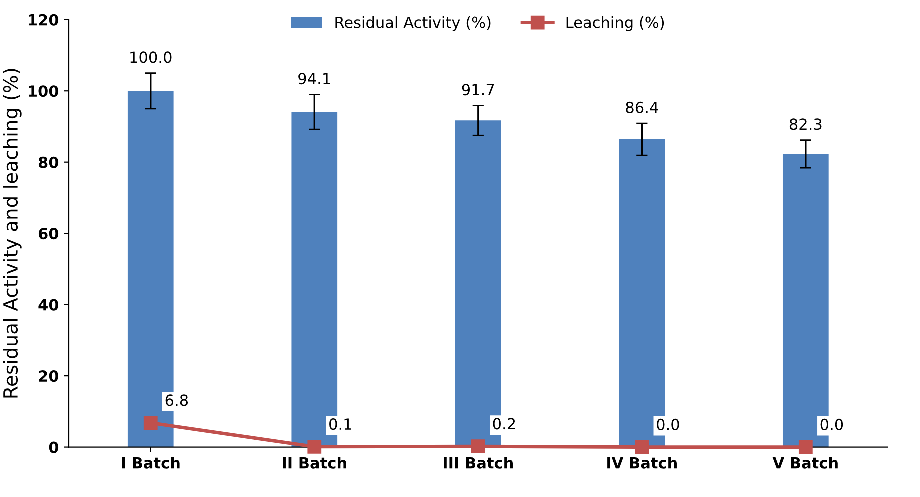  What do you see at coordinates (177, 400) in the screenshot?
I see `data-label: 6.8` at bounding box center [177, 400].